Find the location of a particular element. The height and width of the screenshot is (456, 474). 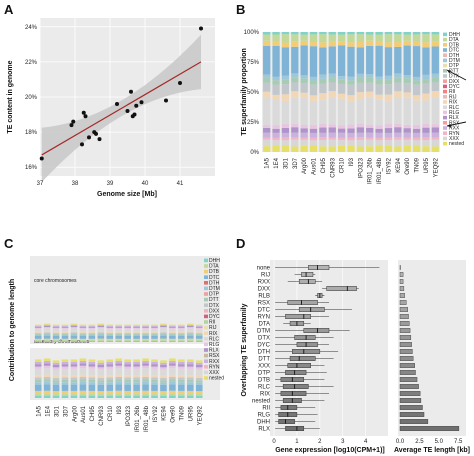

panel-b-arrows is located at coordinates (456, 98).